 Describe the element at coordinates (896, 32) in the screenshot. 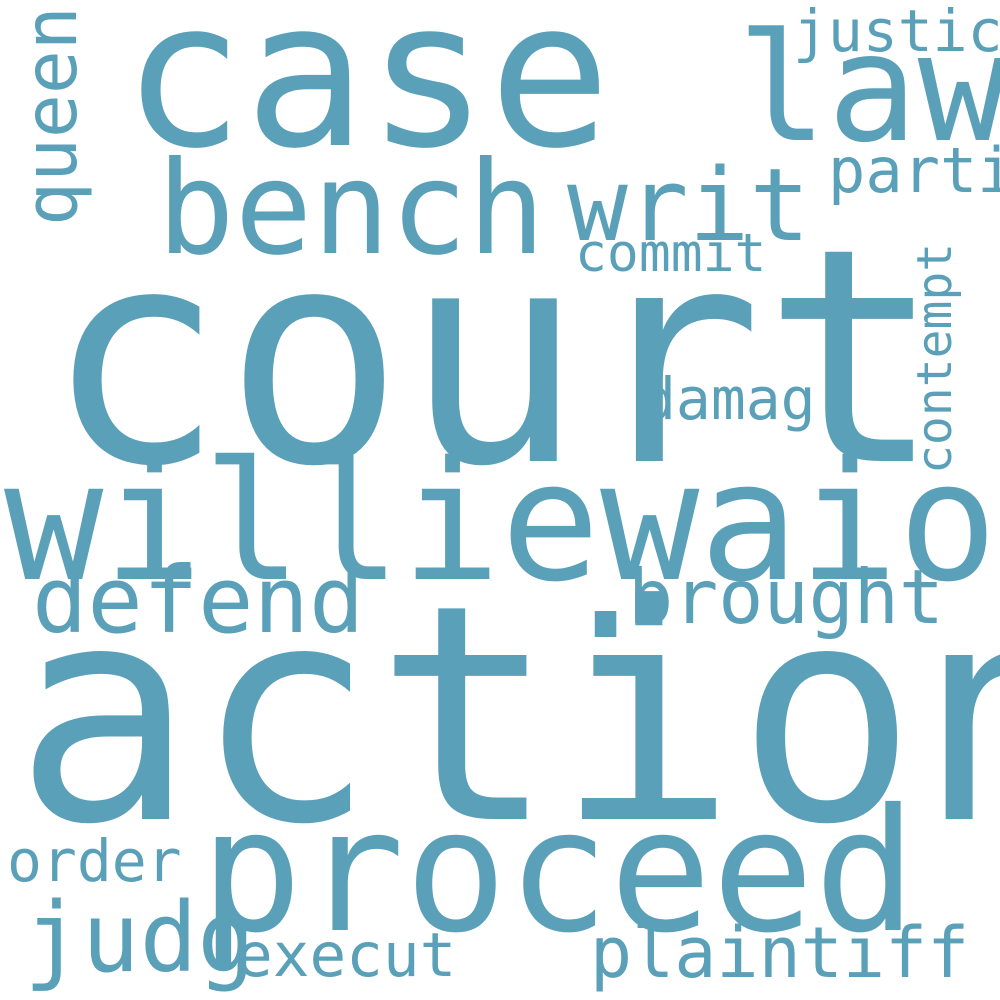

I see `word-justic: justic` at that location.